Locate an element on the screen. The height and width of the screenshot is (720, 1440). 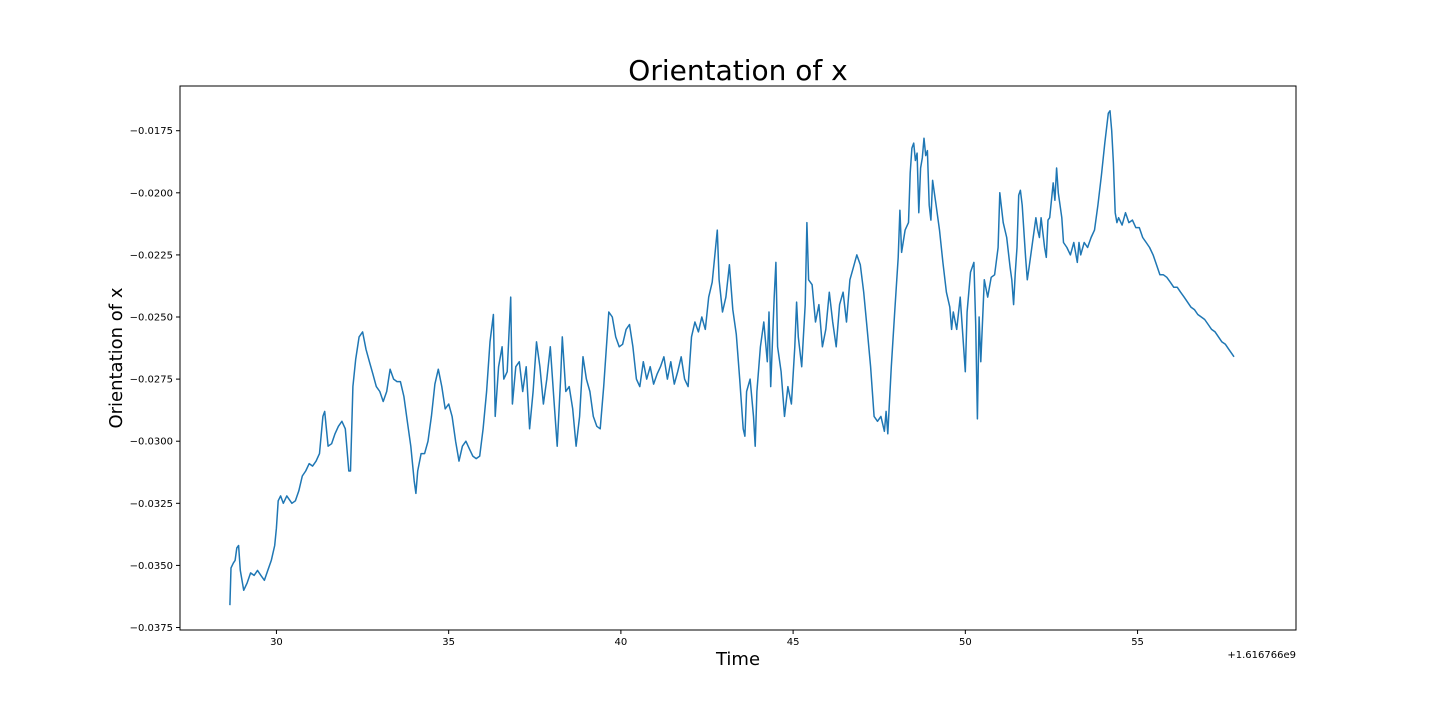
x-tick-label: 45 is located at coordinates (793, 642).